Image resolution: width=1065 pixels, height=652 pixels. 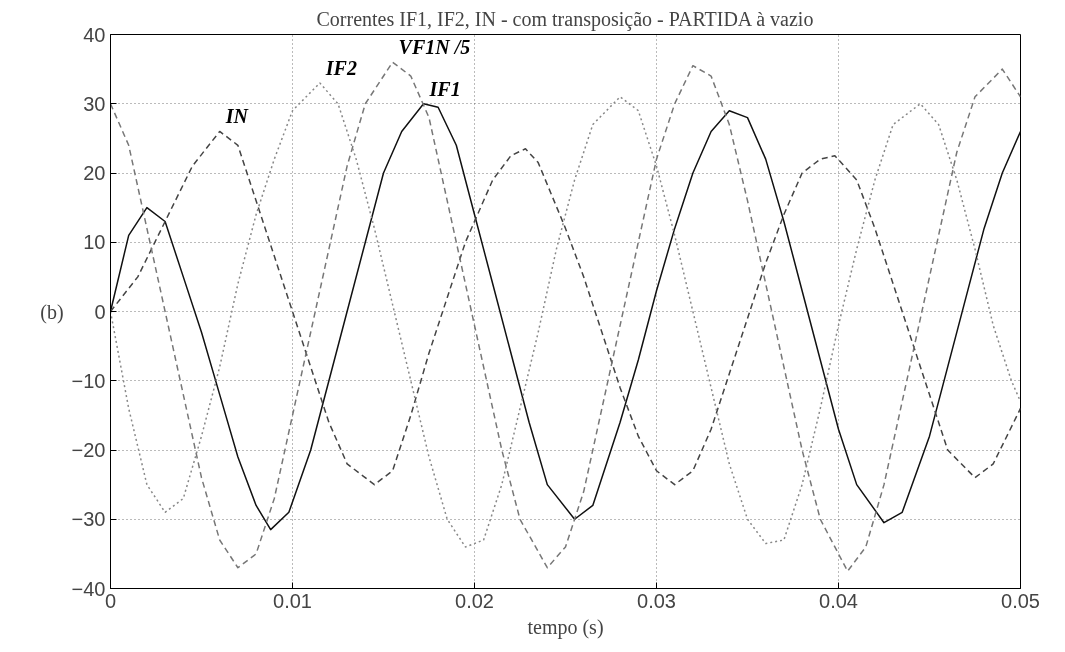 What do you see at coordinates (88, 380) in the screenshot?
I see `y-tick-label: −10` at bounding box center [88, 380].